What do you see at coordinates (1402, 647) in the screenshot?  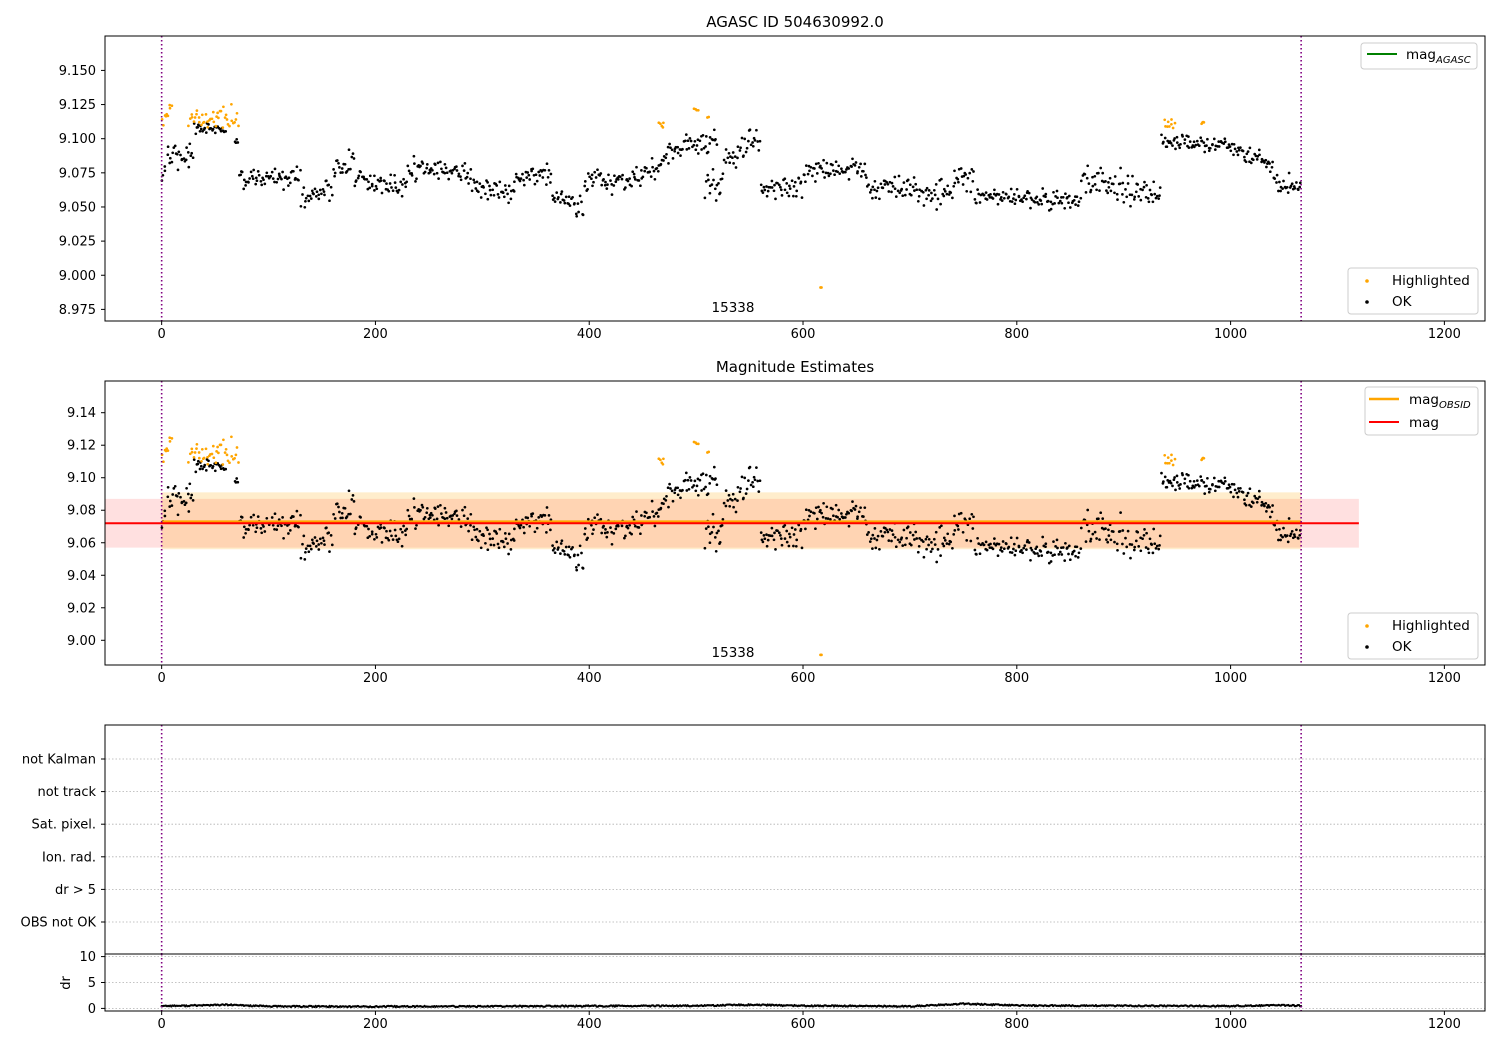 I see `legend-point-label: OK` at bounding box center [1402, 647].